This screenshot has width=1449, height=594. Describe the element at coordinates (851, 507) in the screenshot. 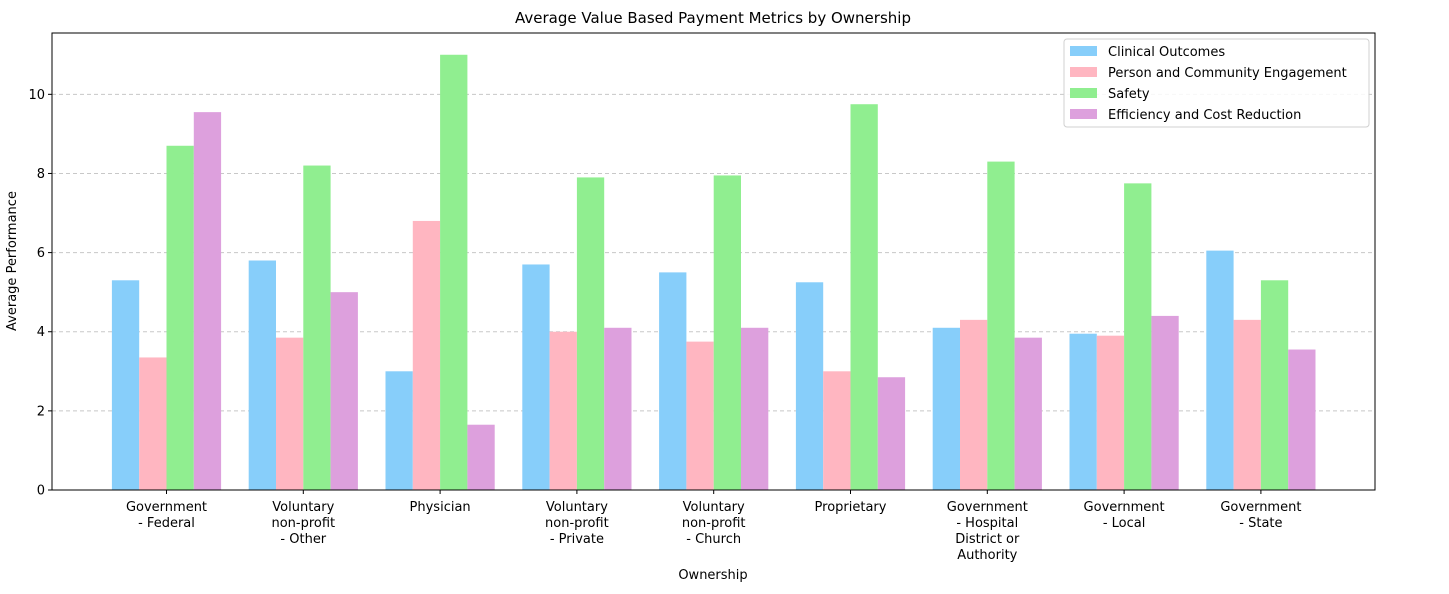

I see `x-tick-label: Proprietary` at that location.